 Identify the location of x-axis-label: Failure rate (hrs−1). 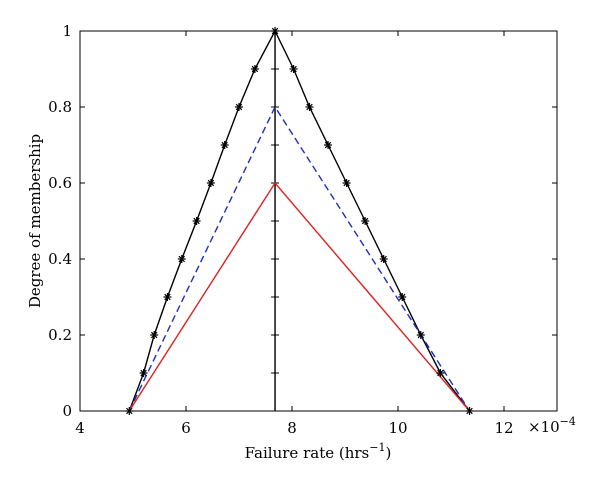
(318, 451).